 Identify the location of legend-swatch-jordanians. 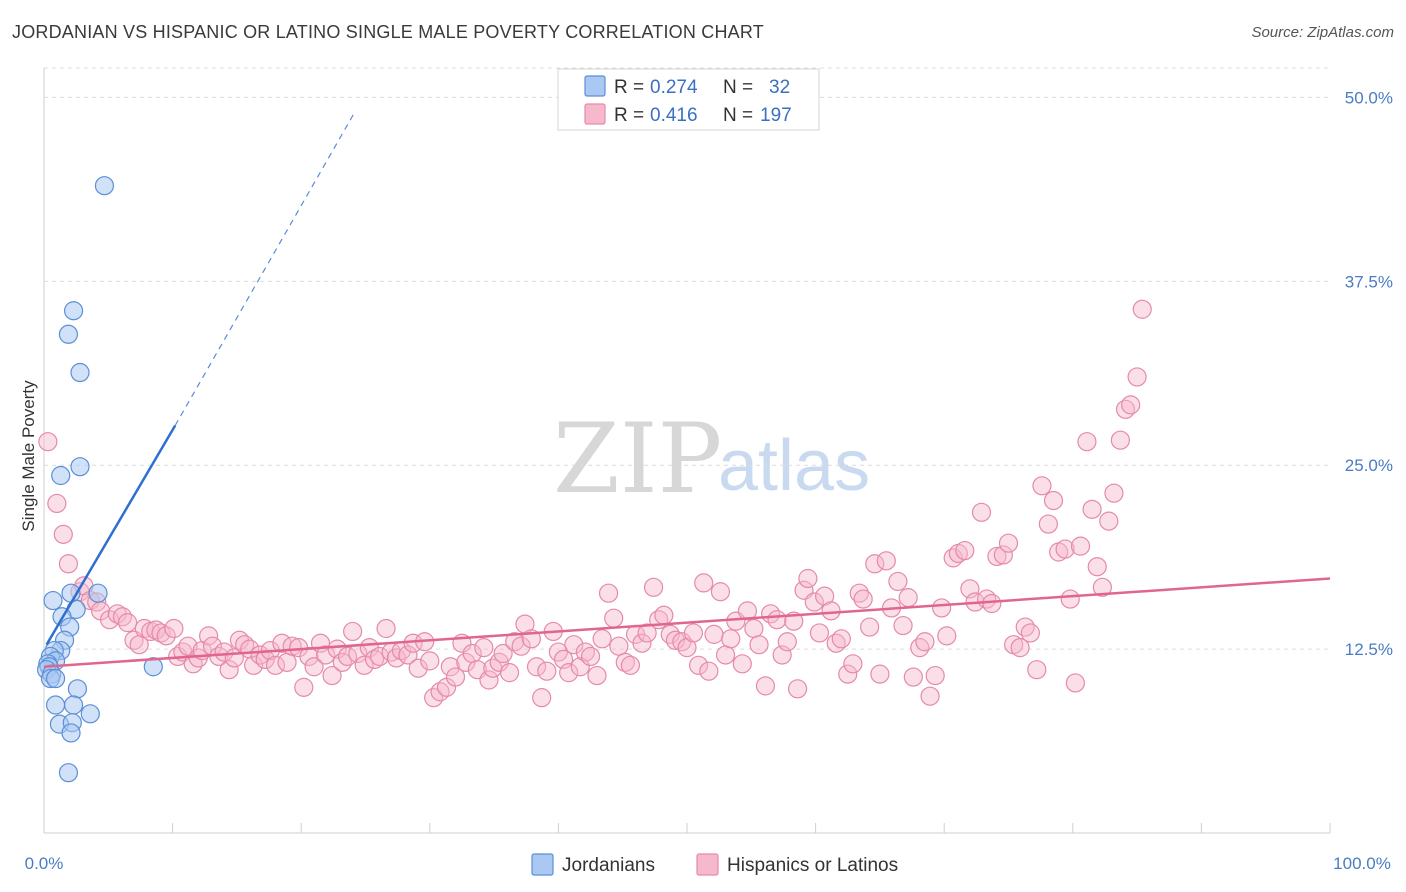
(595, 86).